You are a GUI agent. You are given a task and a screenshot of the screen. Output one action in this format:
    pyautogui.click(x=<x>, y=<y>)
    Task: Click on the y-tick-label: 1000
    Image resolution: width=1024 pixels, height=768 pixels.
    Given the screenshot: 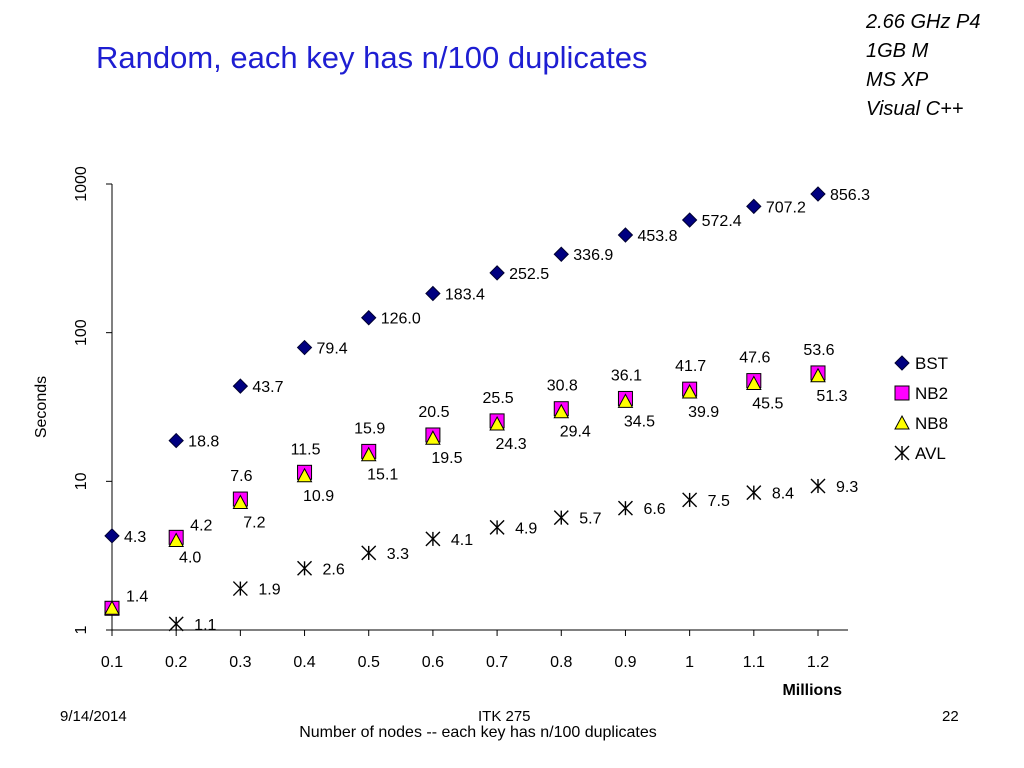 What is the action you would take?
    pyautogui.click(x=81, y=184)
    